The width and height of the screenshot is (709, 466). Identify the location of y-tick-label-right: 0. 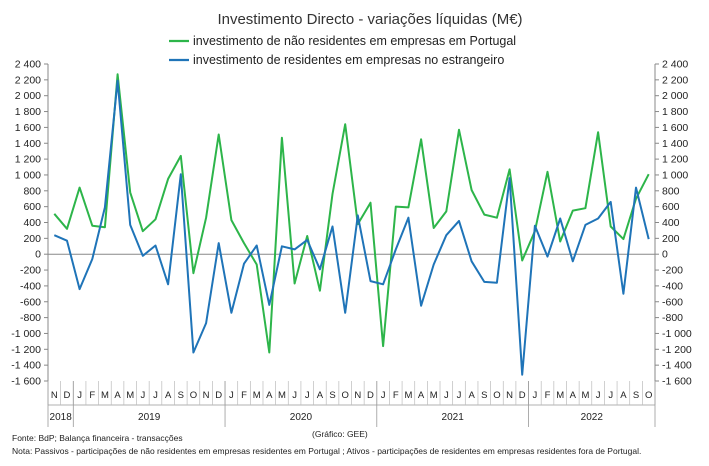
(665, 255).